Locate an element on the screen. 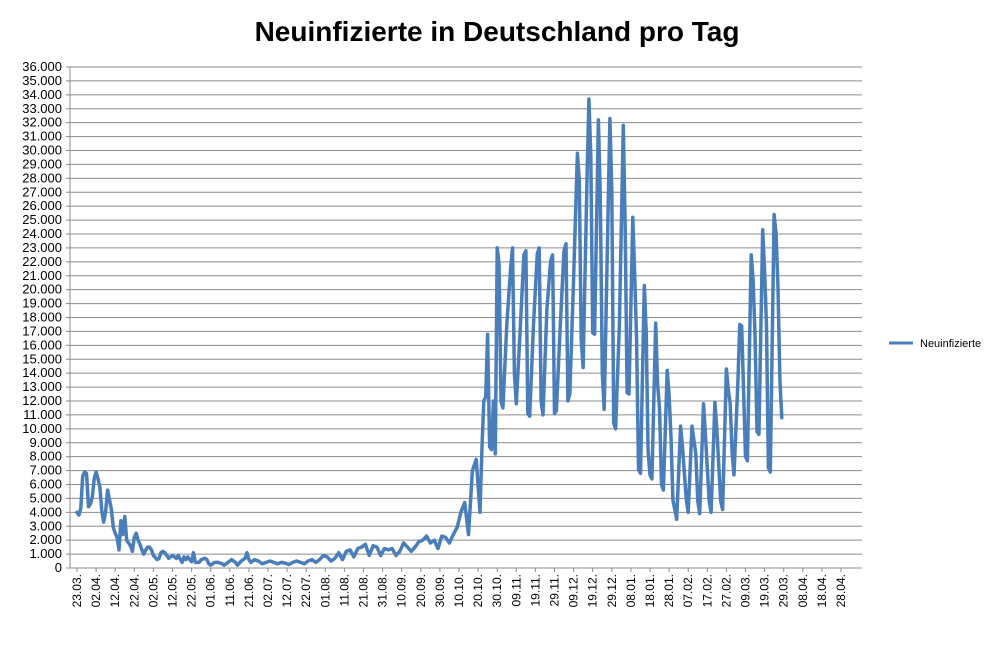  y-tick-label: 36.000 is located at coordinates (42, 66).